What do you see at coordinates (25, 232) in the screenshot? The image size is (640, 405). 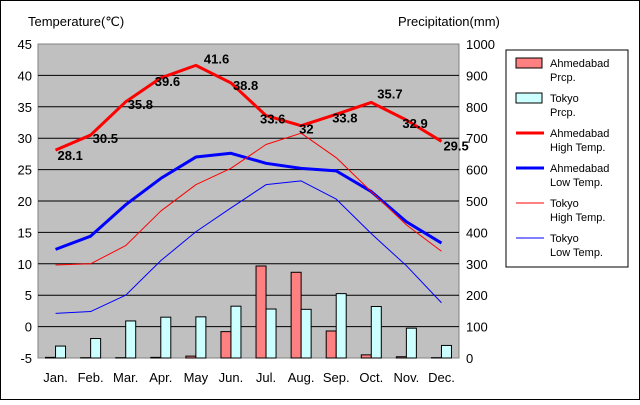 I see `left-tick-label: 15` at bounding box center [25, 232].